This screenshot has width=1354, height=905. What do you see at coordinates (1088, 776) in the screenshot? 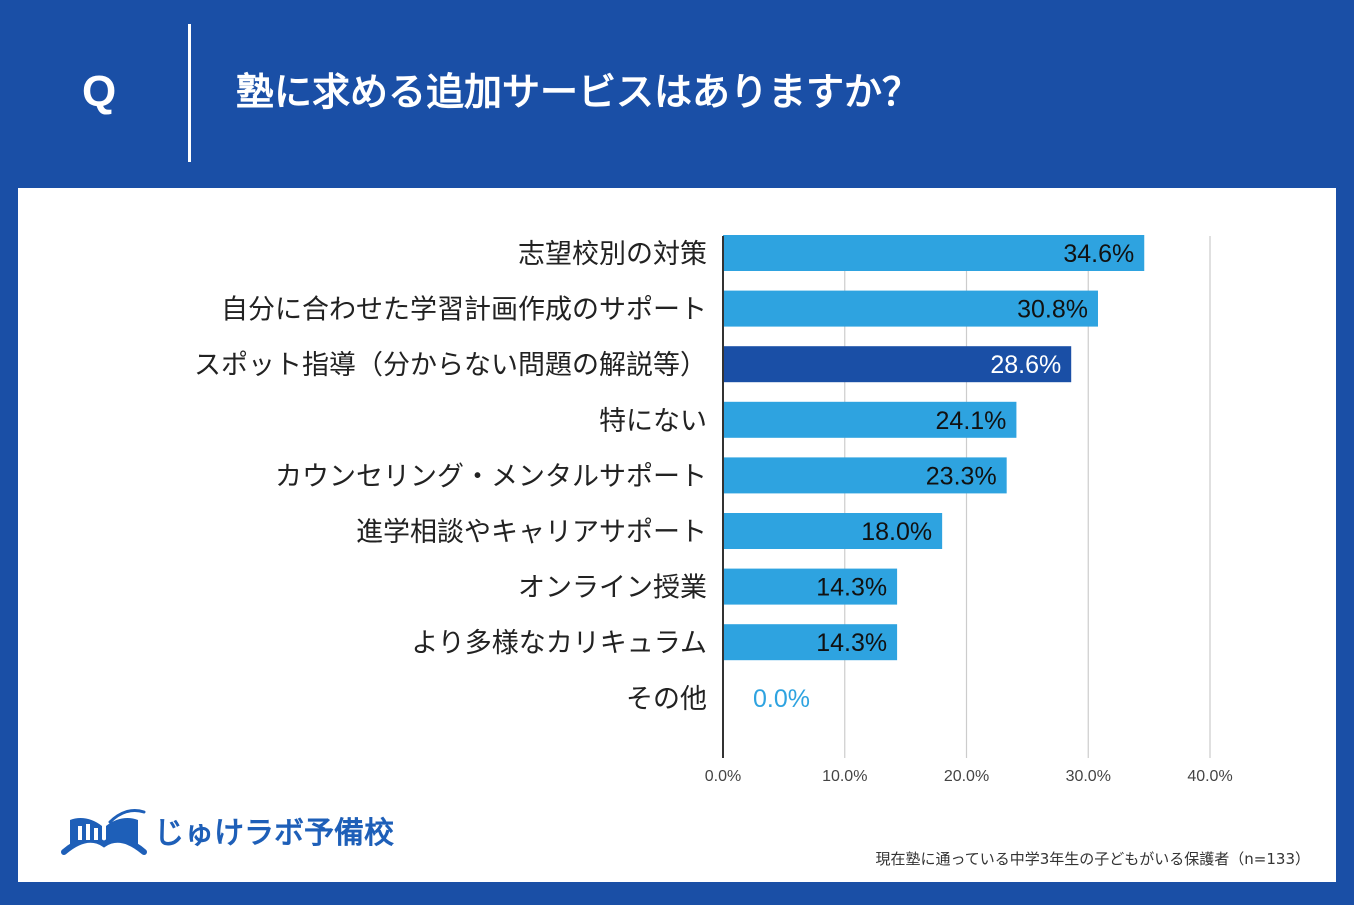
I see `x-tick-label: 30.0%` at bounding box center [1088, 776].